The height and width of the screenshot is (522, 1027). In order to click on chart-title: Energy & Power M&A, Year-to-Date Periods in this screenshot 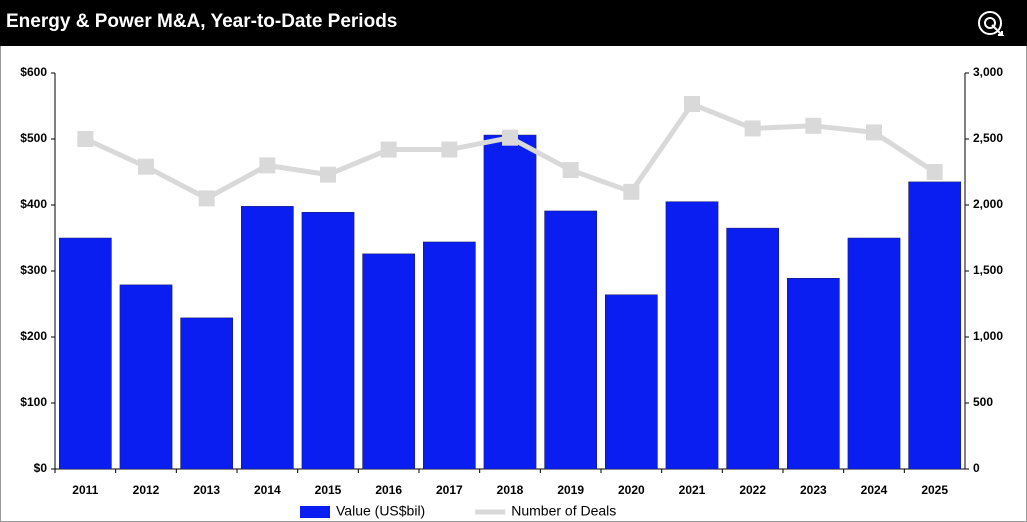, I will do `click(201, 21)`.